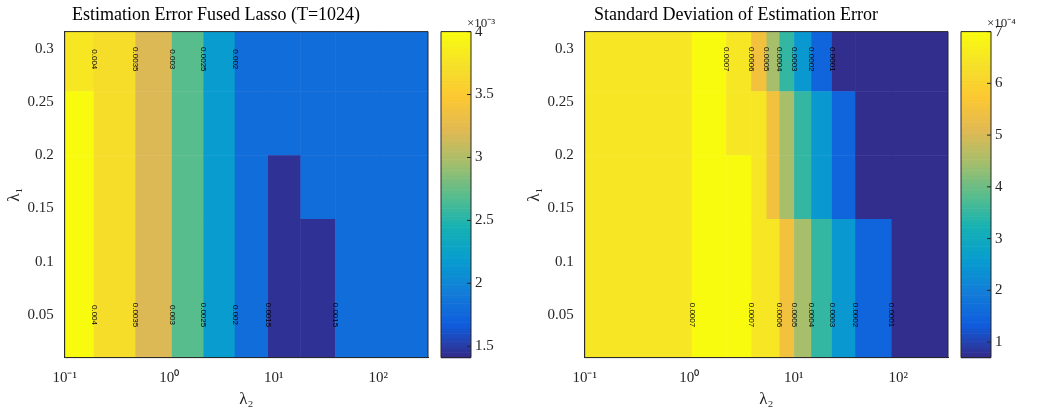 This screenshot has width=1040, height=418. What do you see at coordinates (999, 185) in the screenshot?
I see `color-bar-label: 4` at bounding box center [999, 185].